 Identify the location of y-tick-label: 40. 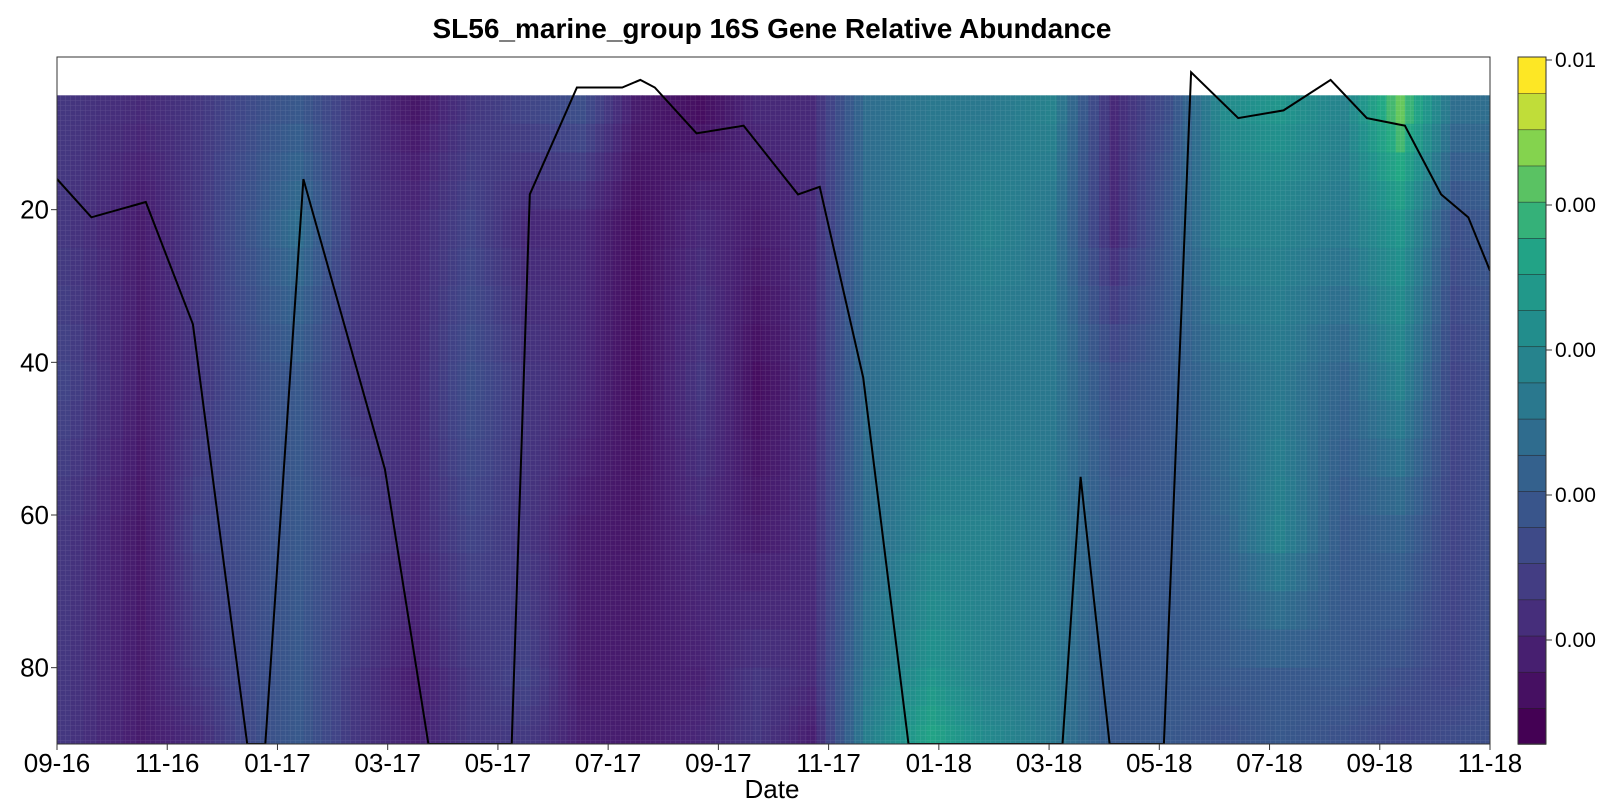
(34, 362).